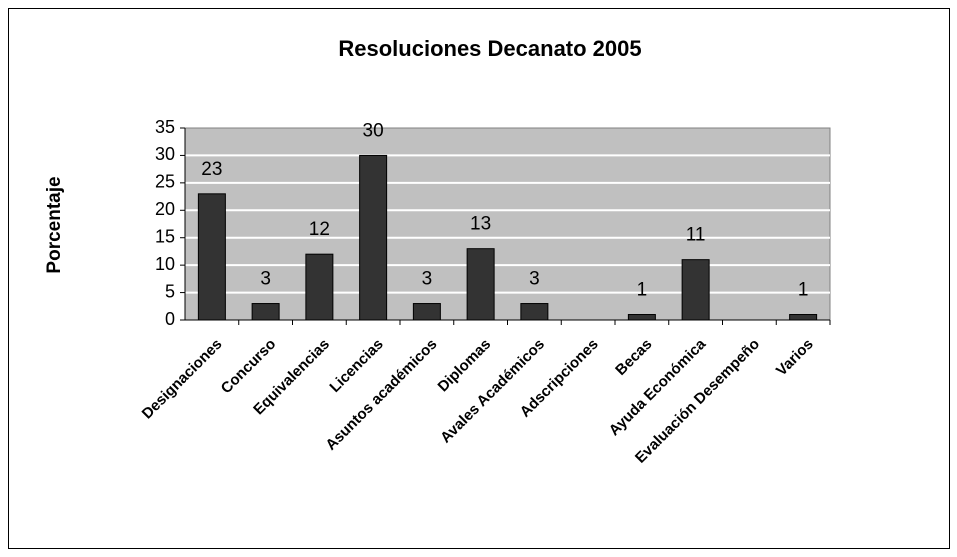 This screenshot has width=957, height=557. I want to click on chart-title: Resoluciones Decanato 2005, so click(489, 48).